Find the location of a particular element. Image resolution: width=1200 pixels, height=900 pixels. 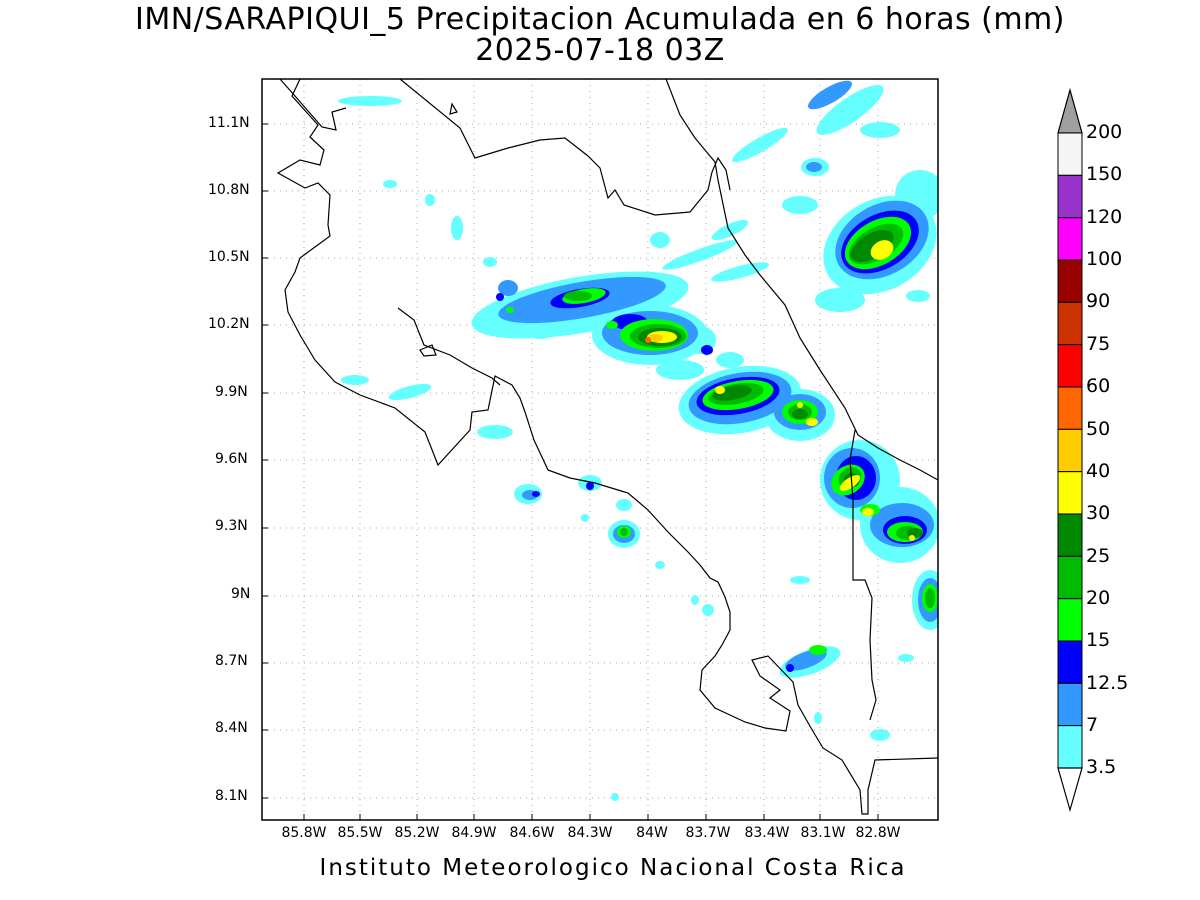

colorbar-label: 20 is located at coordinates (1098, 598).